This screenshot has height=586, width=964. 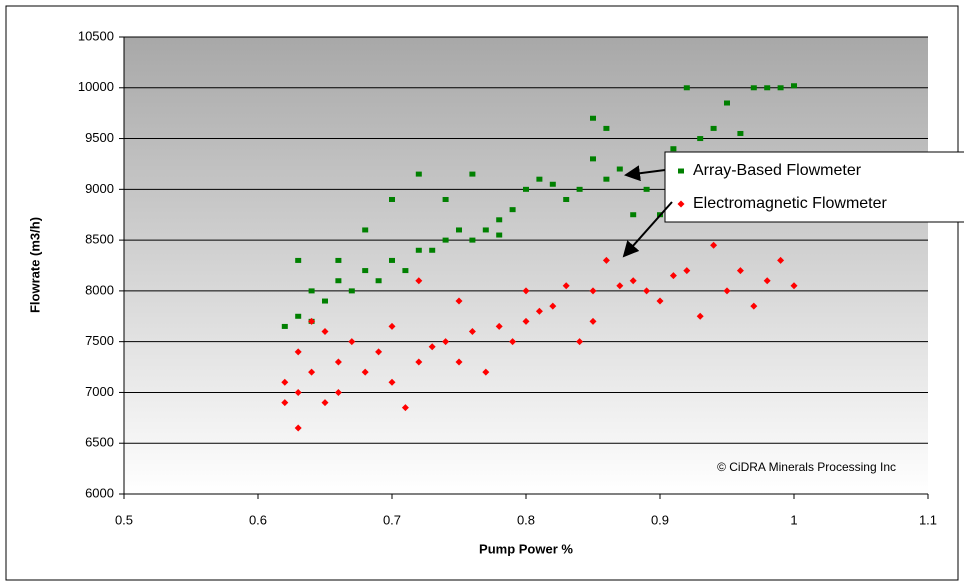 I want to click on y-tick-label: 6500, so click(x=99, y=442).